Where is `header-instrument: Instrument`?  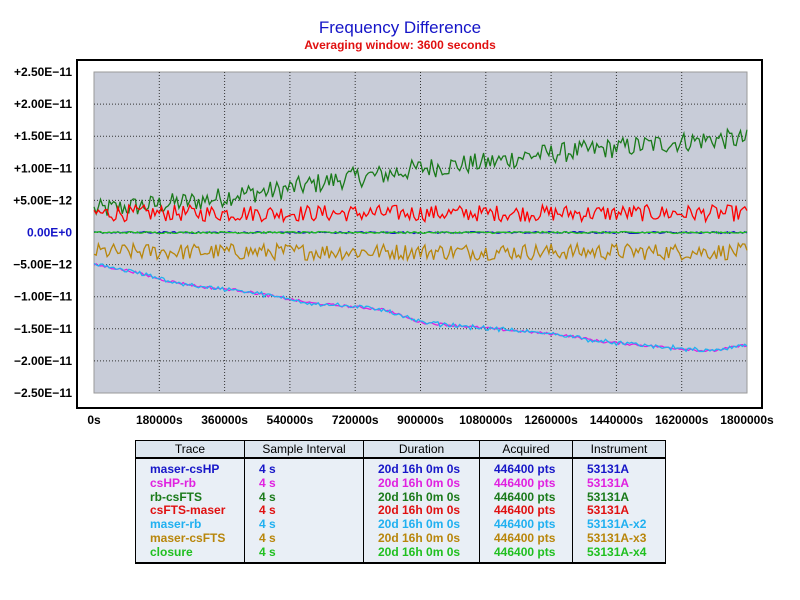
header-instrument: Instrument is located at coordinates (619, 449).